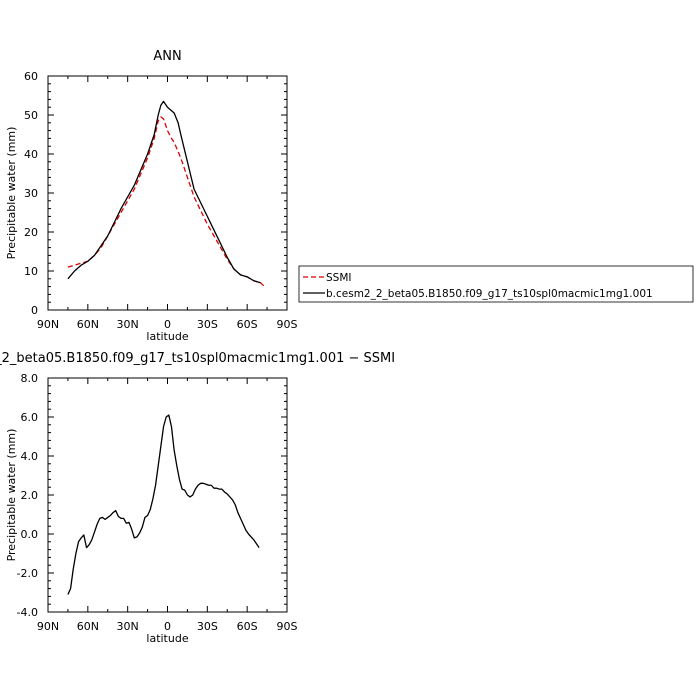  Describe the element at coordinates (30, 417) in the screenshot. I see `y-tick-label: 6.0` at that location.